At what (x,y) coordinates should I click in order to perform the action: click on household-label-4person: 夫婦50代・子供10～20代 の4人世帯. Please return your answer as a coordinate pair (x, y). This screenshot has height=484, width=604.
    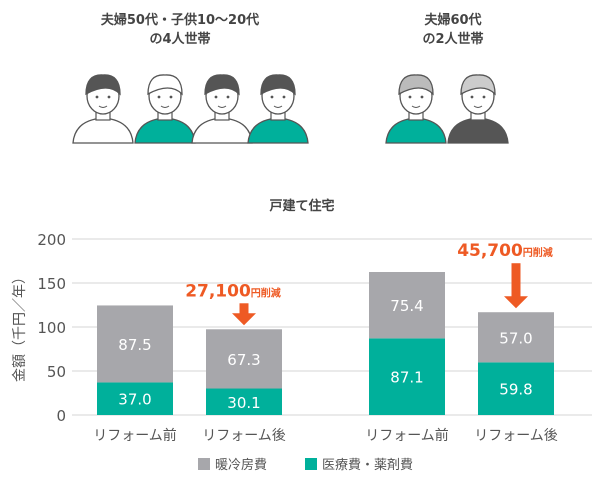
    Looking at the image, I should click on (180, 30).